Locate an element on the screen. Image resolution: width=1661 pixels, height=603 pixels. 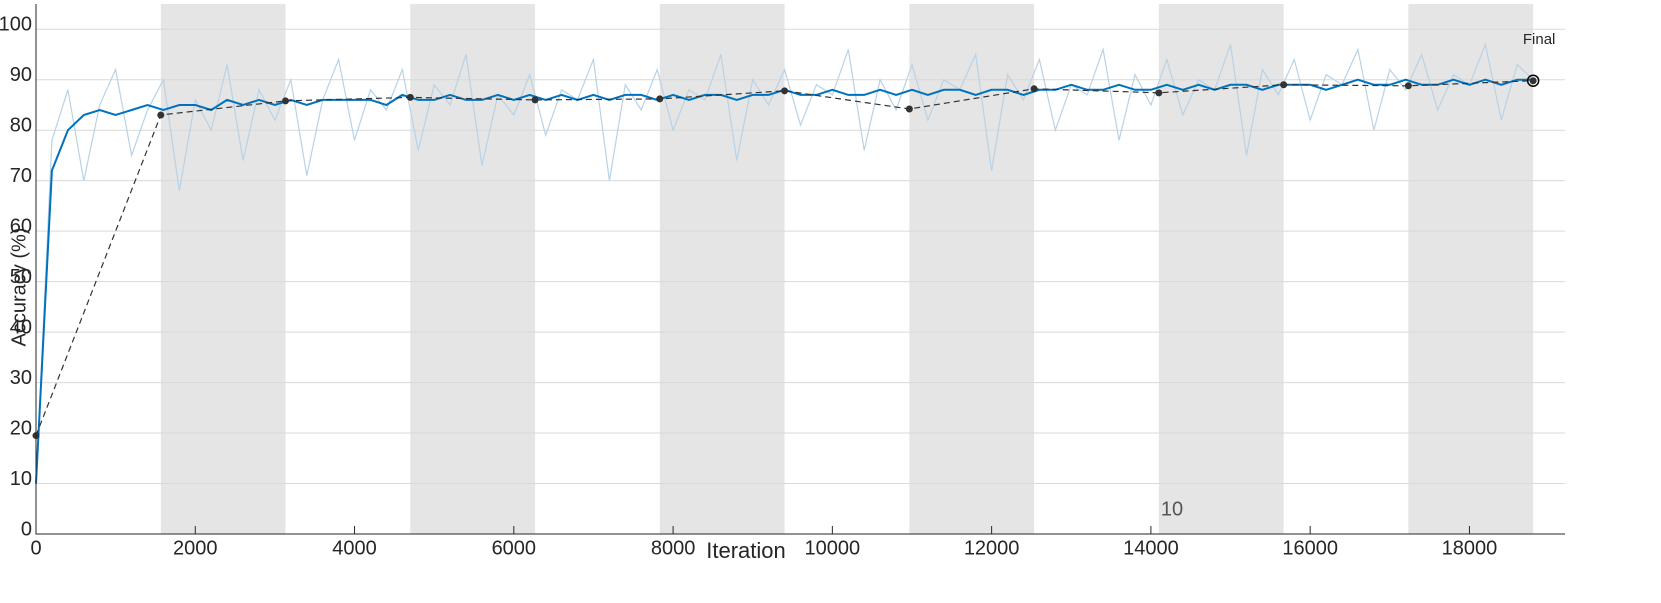
x-tick-label: 16000 is located at coordinates (1310, 548).